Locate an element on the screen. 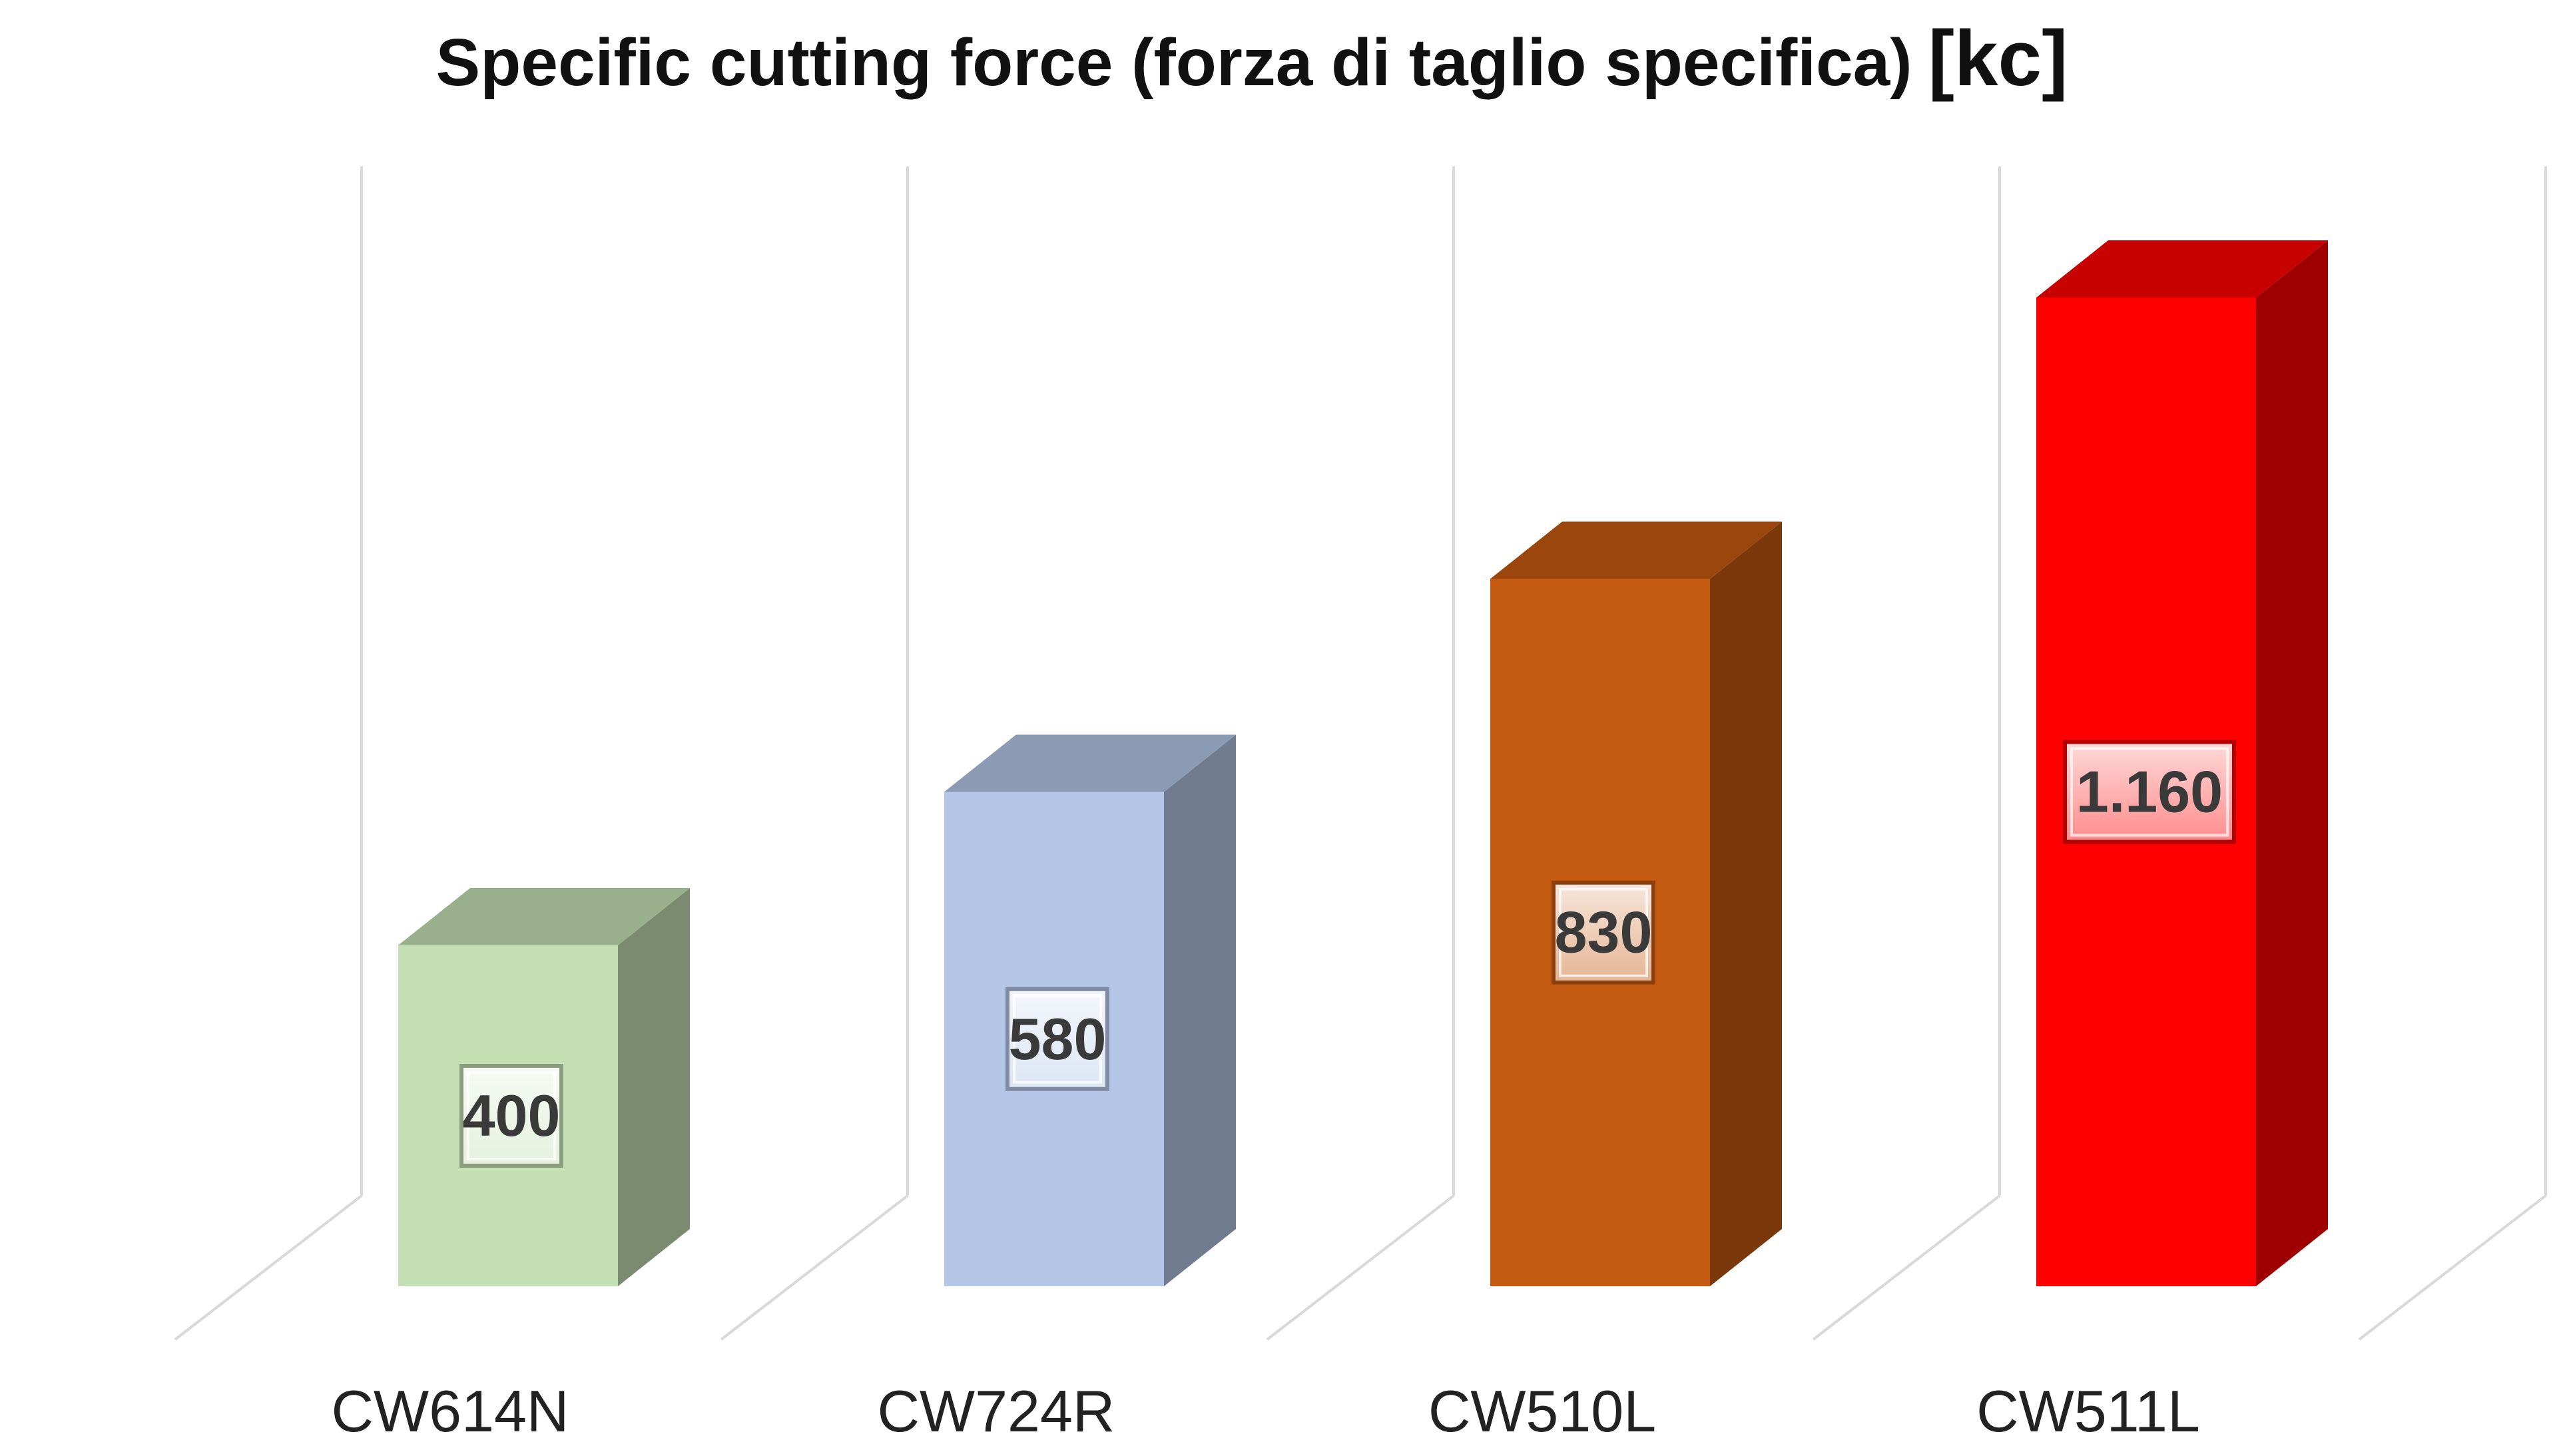  data-label: 1.160 is located at coordinates (2149, 792).